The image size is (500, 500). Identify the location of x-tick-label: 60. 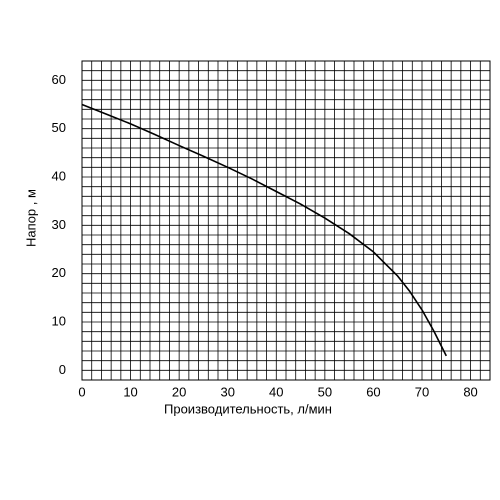
(373, 391).